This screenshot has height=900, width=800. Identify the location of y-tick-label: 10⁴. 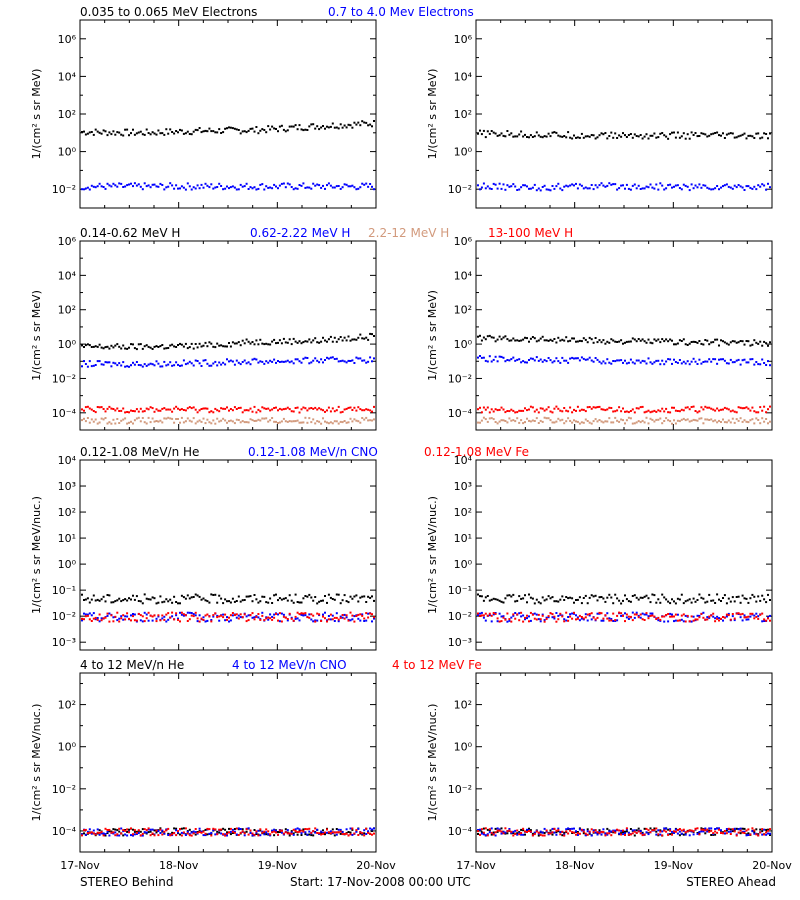
(67, 460).